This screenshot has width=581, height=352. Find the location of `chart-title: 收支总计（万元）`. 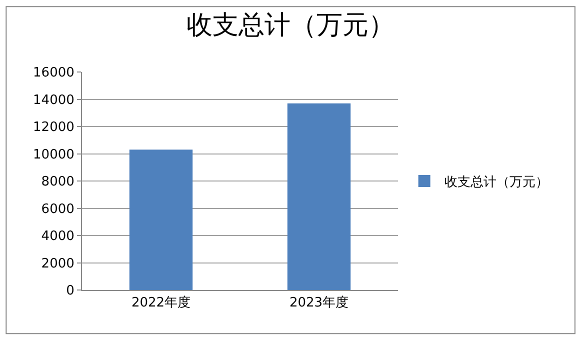

chart-title: 收支总计（万元） is located at coordinates (290, 25).